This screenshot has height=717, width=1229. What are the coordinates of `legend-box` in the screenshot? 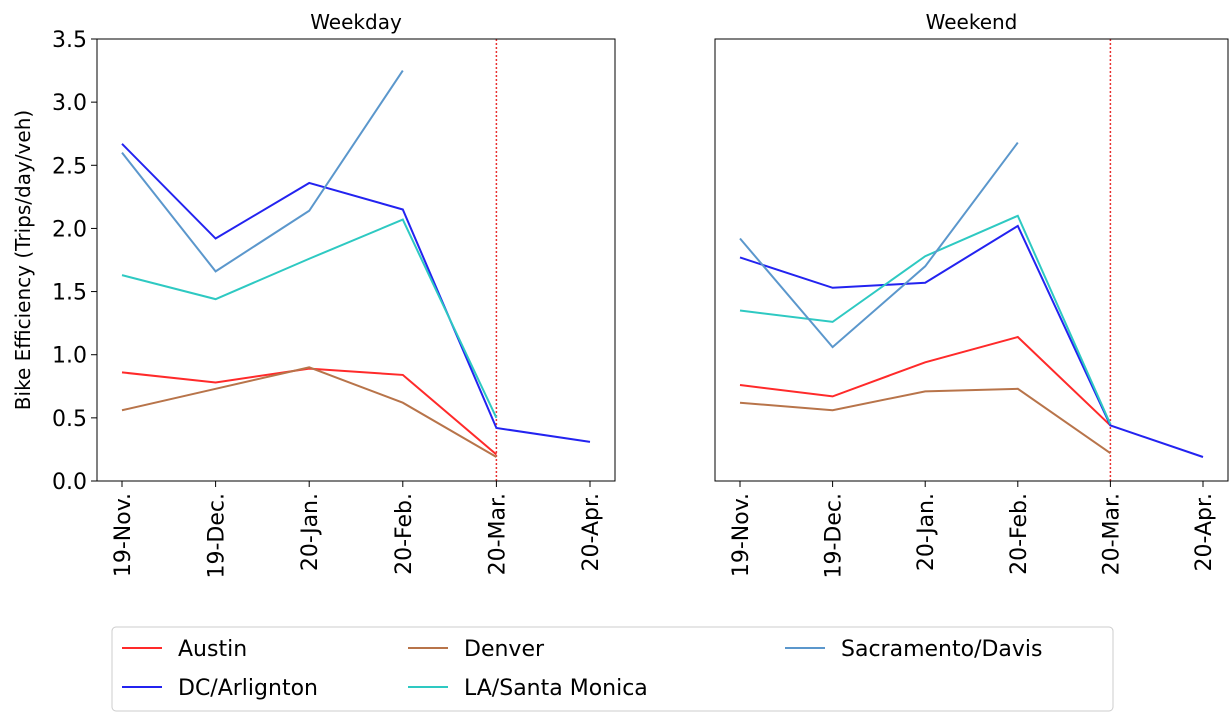 It's located at (612, 669).